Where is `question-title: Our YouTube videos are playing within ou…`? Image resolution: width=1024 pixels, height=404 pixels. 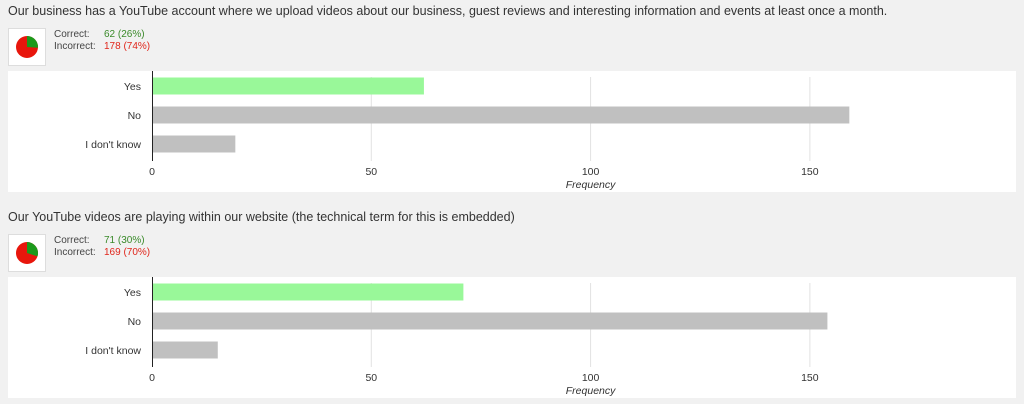 question-title: Our YouTube videos are playing within ou… is located at coordinates (261, 217).